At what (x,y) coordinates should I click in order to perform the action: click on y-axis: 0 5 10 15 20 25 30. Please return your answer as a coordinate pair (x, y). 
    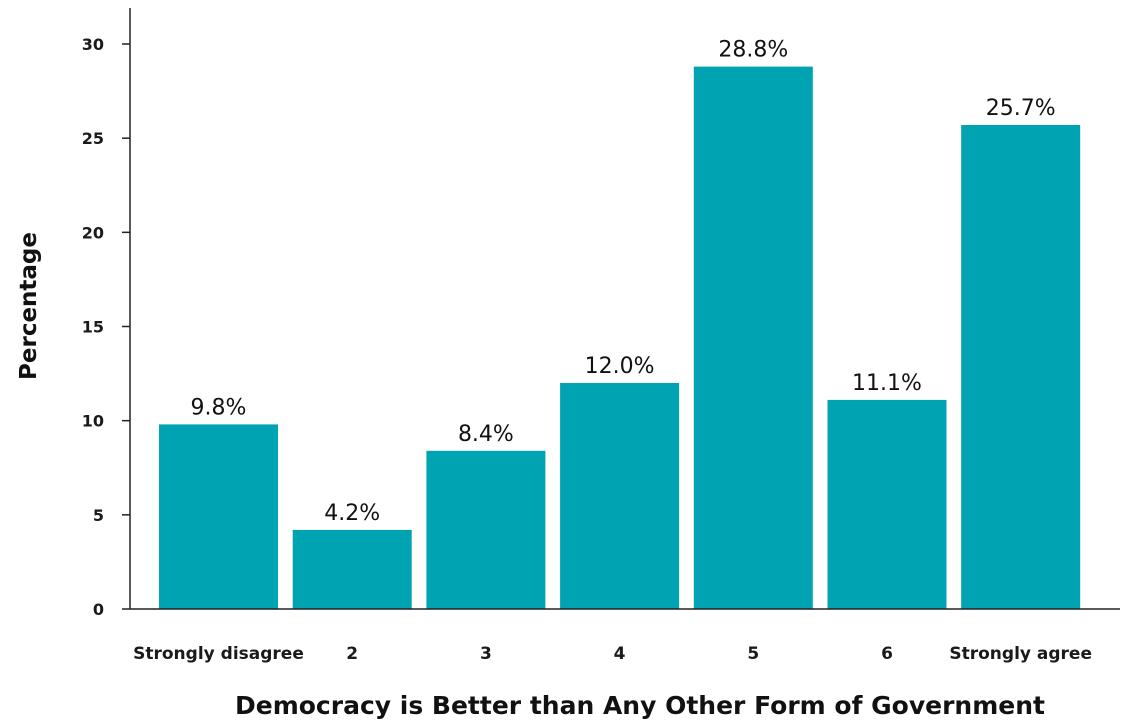
    Looking at the image, I should click on (106, 313).